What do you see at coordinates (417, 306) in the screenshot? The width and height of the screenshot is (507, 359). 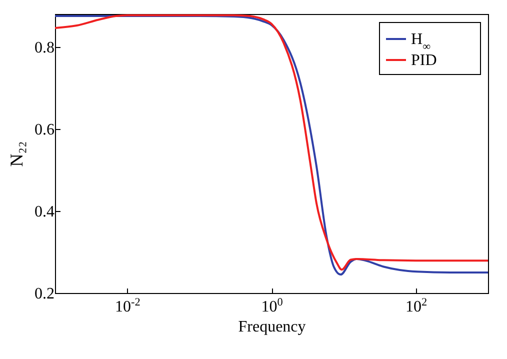 I see `x-tick-label: 10$^{2}$` at bounding box center [417, 306].